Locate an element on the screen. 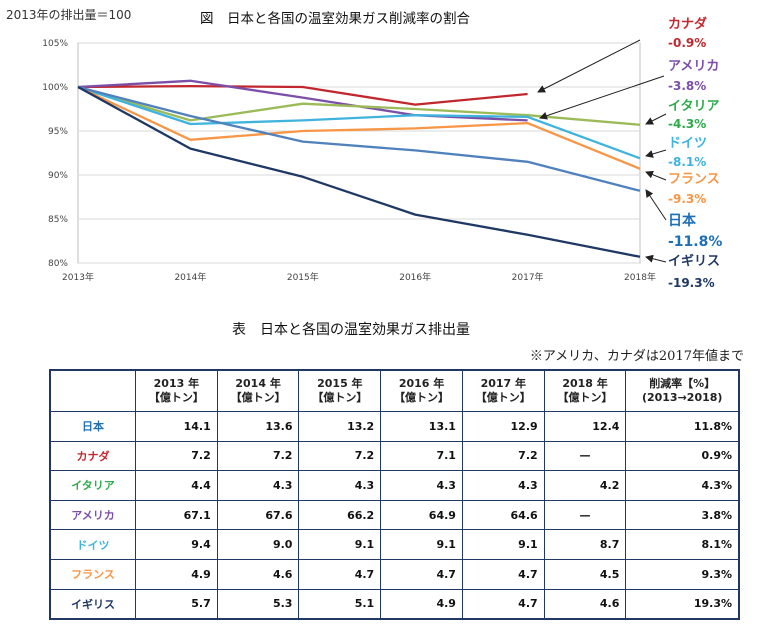  series-label-change: -11.8% is located at coordinates (695, 242).